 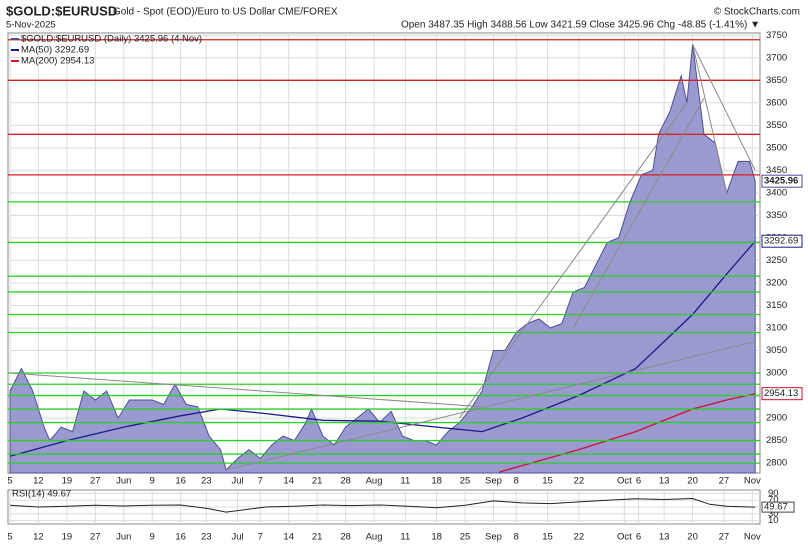 I want to click on y-tick-label: 3400, so click(x=776, y=192).